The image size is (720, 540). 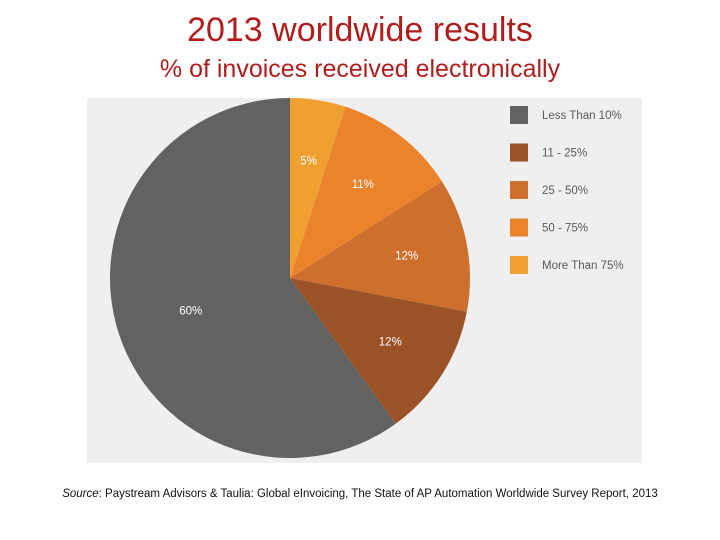 I want to click on chart-subtitle: % of invoices received electronically, so click(x=360, y=69).